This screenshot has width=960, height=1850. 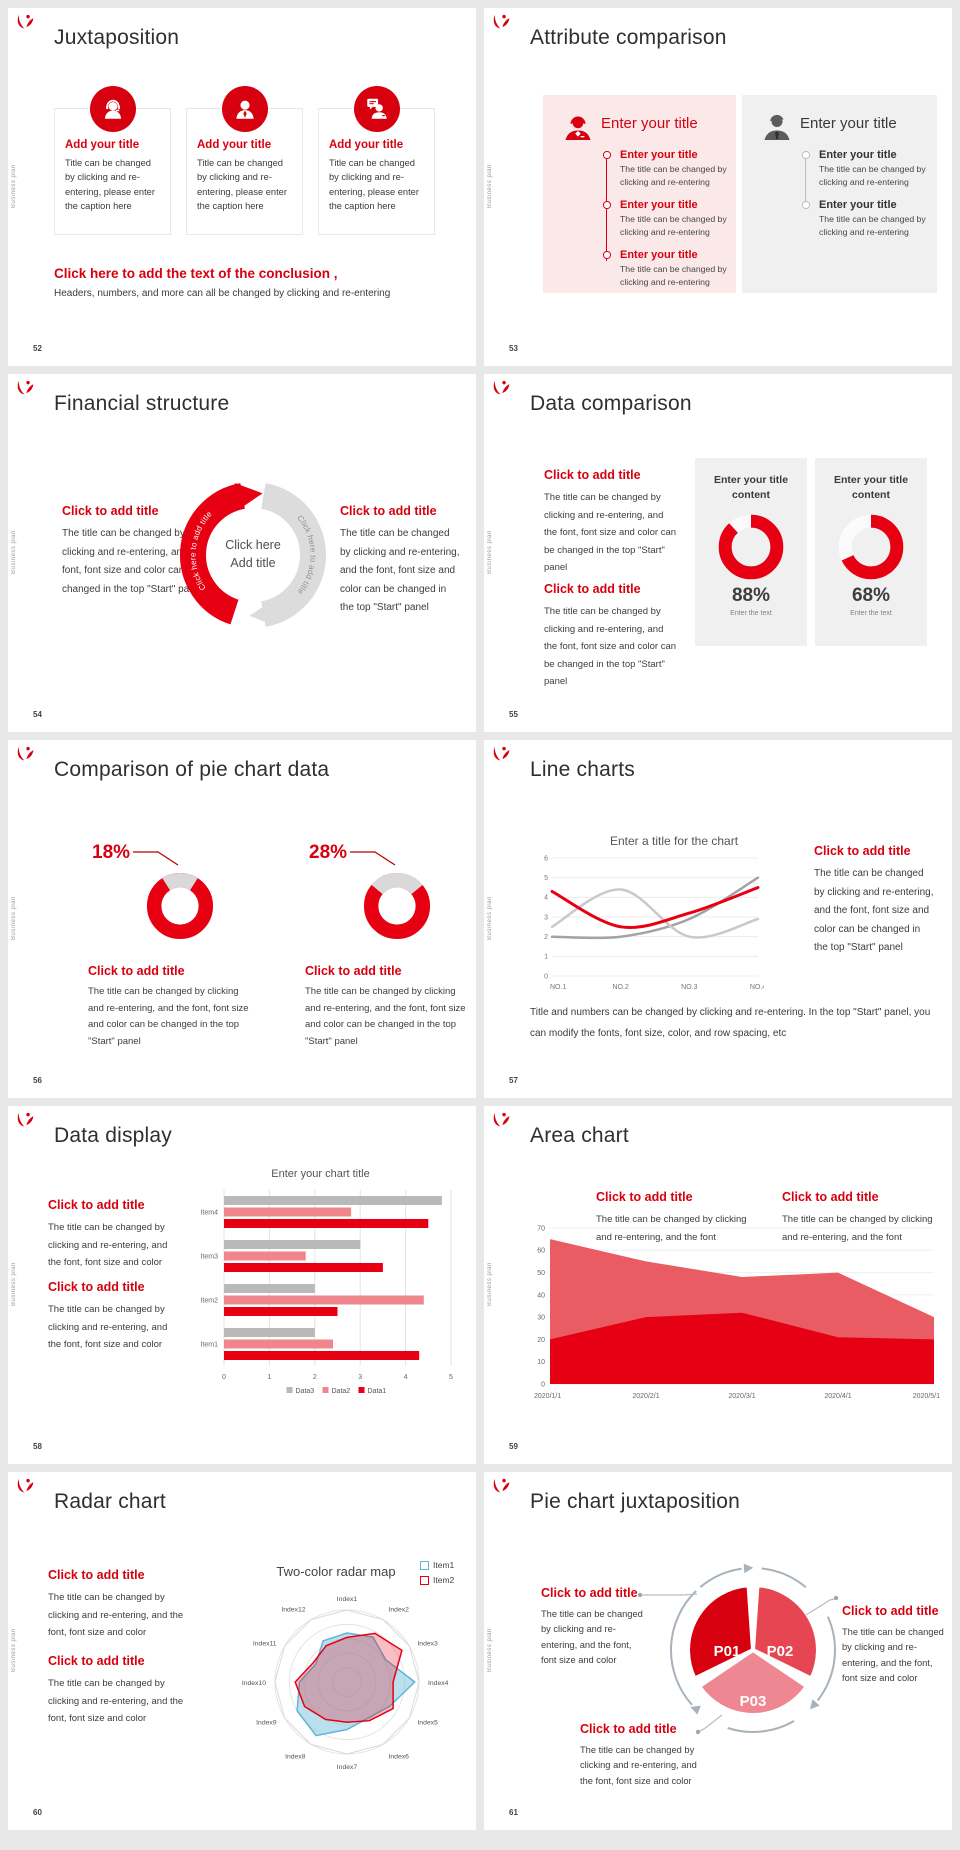 I want to click on slide-title: Attribute comparison, so click(x=628, y=37).